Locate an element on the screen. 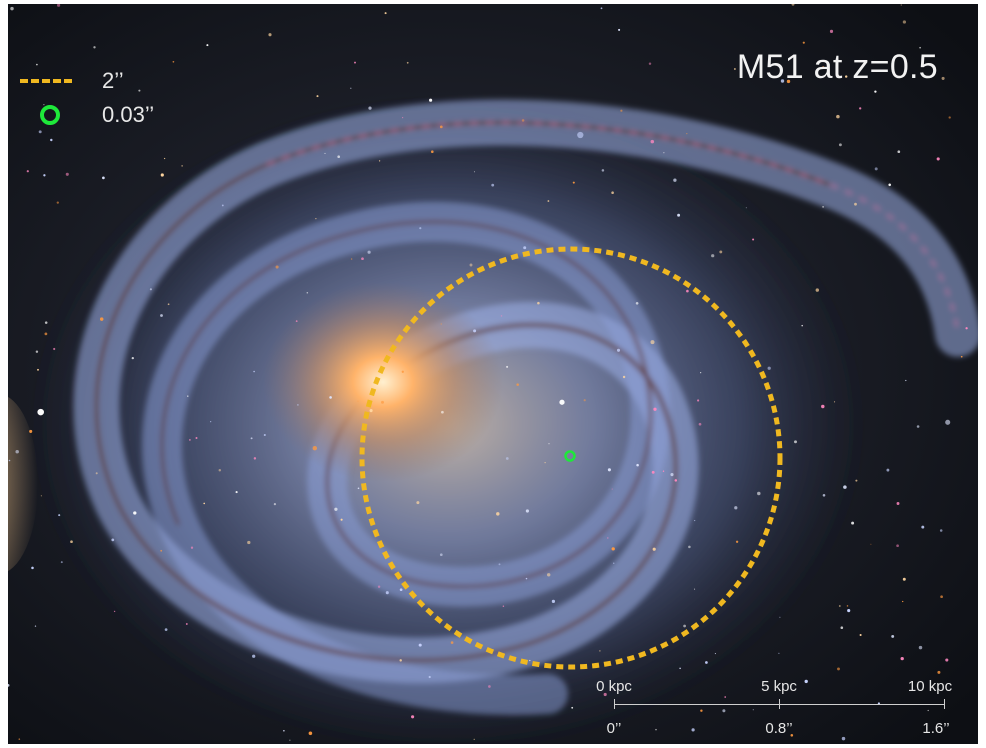 Image resolution: width=986 pixels, height=748 pixels. dashed-line-icon is located at coordinates (52, 81).